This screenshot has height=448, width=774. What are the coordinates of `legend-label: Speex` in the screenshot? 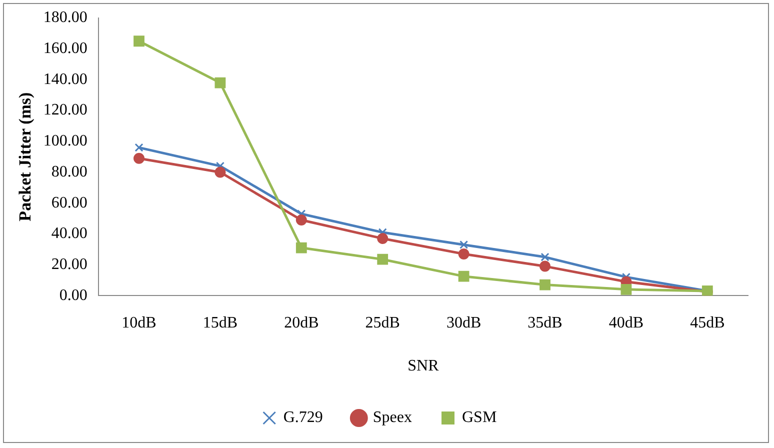 It's located at (392, 417).